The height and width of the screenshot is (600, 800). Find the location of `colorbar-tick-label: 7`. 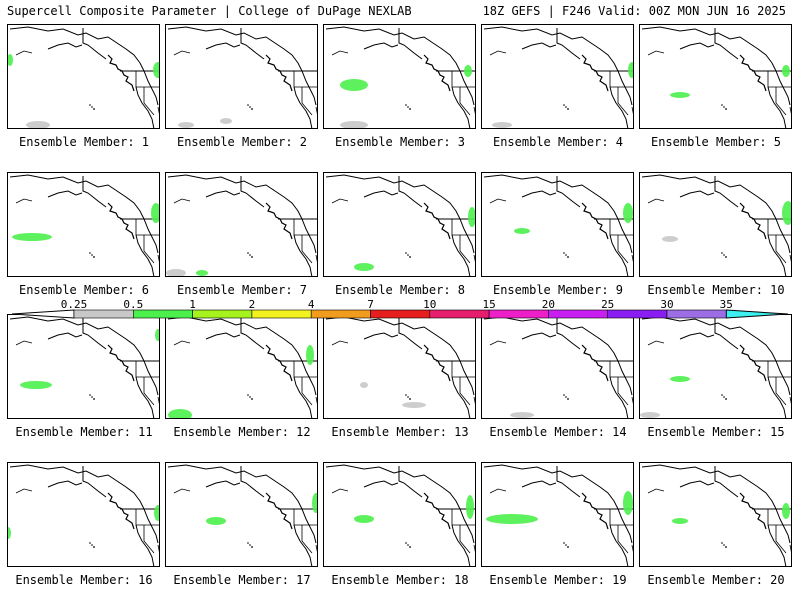

colorbar-tick-label: 7 is located at coordinates (370, 304).